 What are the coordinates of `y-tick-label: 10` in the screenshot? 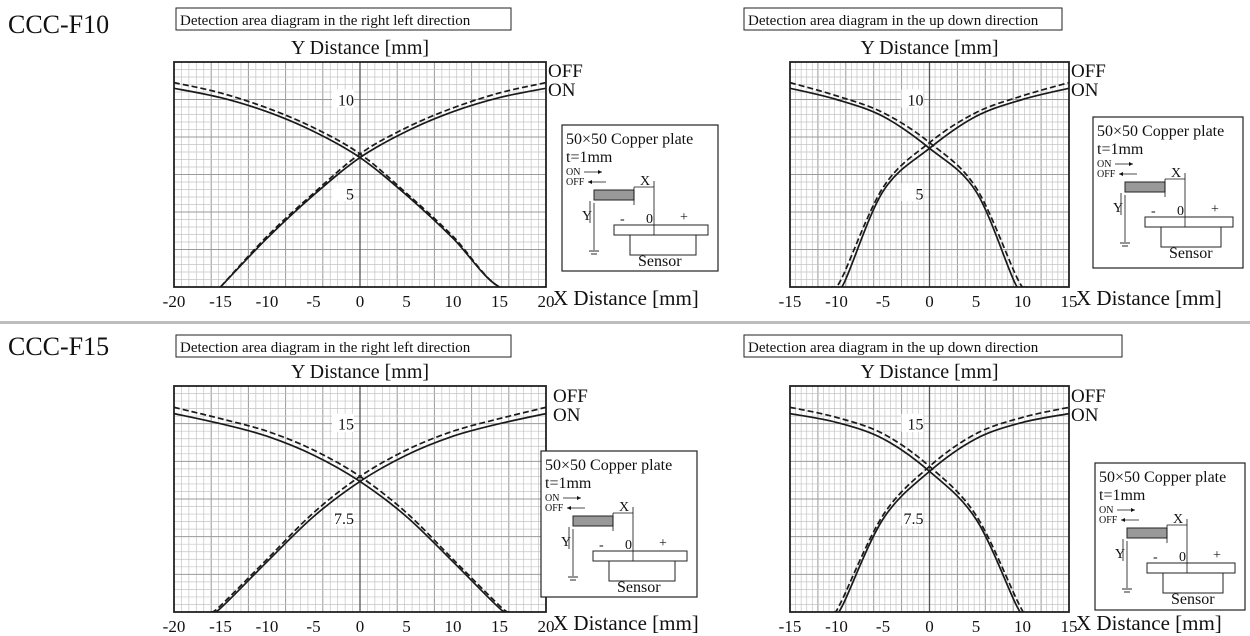 It's located at (346, 101).